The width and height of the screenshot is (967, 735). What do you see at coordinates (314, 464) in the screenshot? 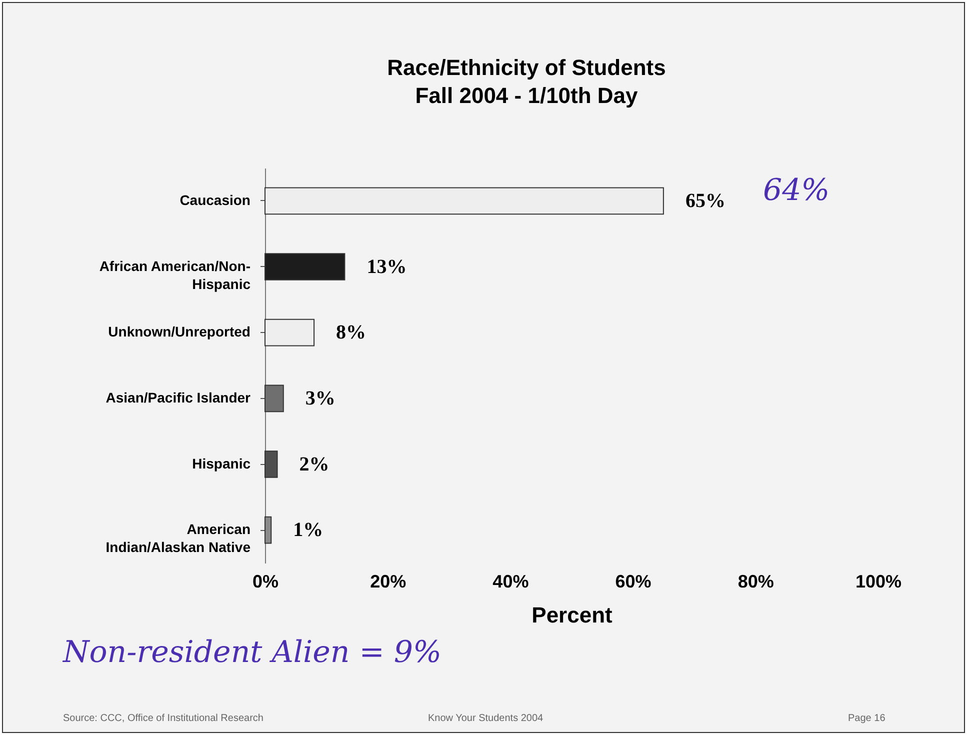
I see `data-label: 2%` at bounding box center [314, 464].